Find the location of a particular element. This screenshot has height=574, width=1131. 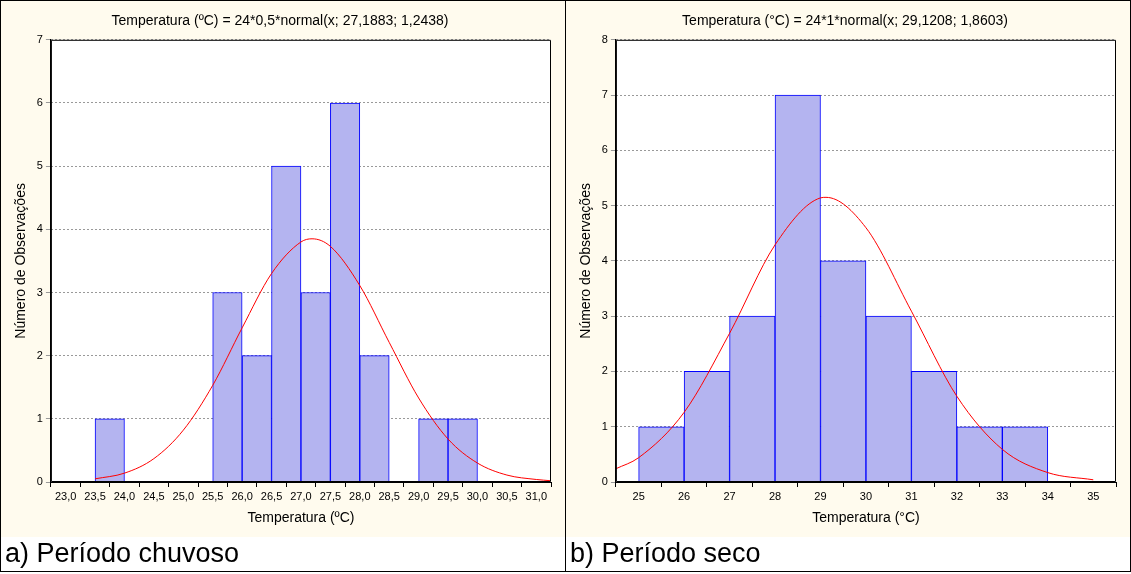

x-tick-label: 23,5 is located at coordinates (95, 495).